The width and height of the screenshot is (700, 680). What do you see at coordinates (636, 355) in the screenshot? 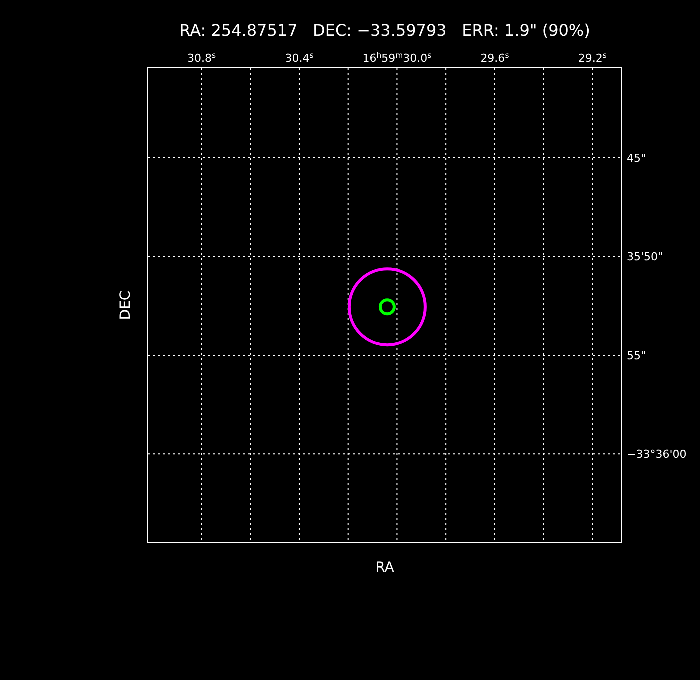
I see `y-tick-label: 55"` at bounding box center [636, 355].